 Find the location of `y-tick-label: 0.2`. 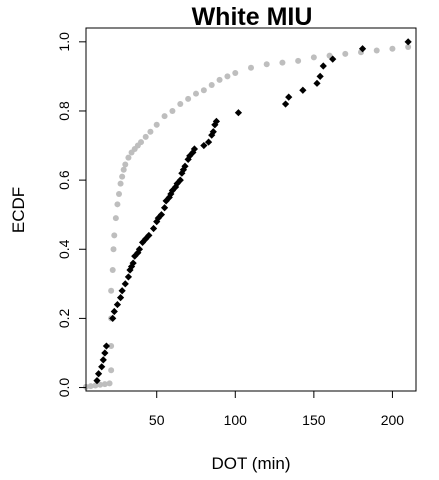

y-tick-label: 0.2 is located at coordinates (64, 318).